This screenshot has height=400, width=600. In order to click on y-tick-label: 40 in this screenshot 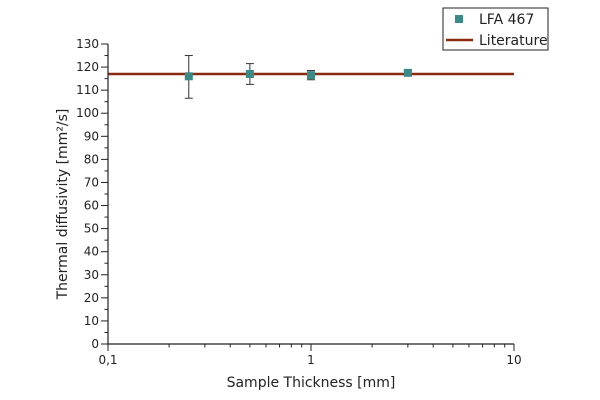, I will do `click(91, 252)`.